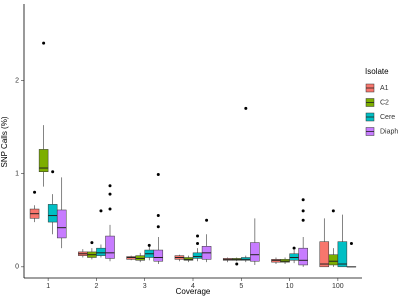  What do you see at coordinates (384, 88) in the screenshot?
I see `legend-label: A1` at bounding box center [384, 88].